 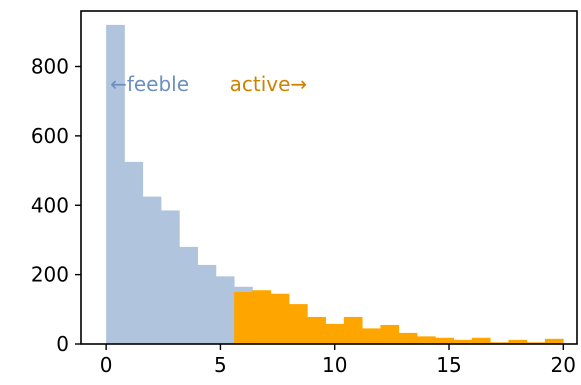 I want to click on histogram-bar-series1-bin4, so click(x=316, y=330).